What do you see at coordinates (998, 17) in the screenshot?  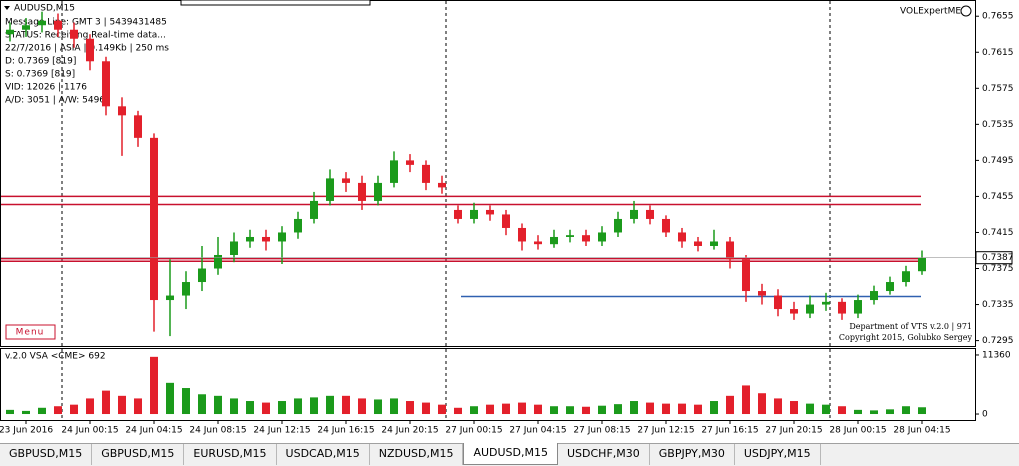 I see `y-tick-label: 0.7655` at bounding box center [998, 17].